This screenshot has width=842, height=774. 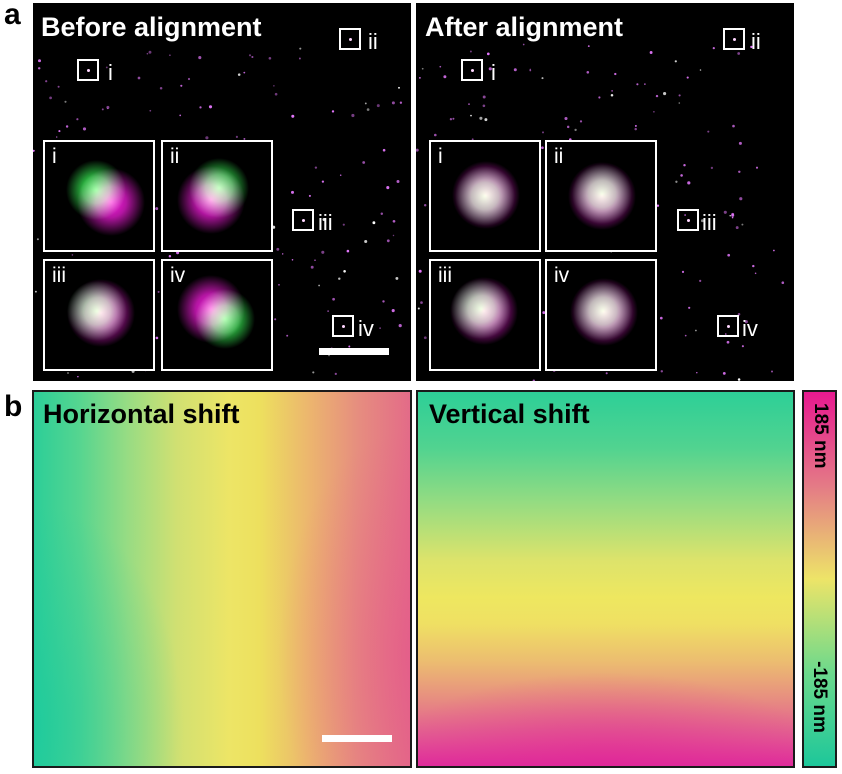 I want to click on before-alignment-title: Before alignment, so click(x=151, y=27).